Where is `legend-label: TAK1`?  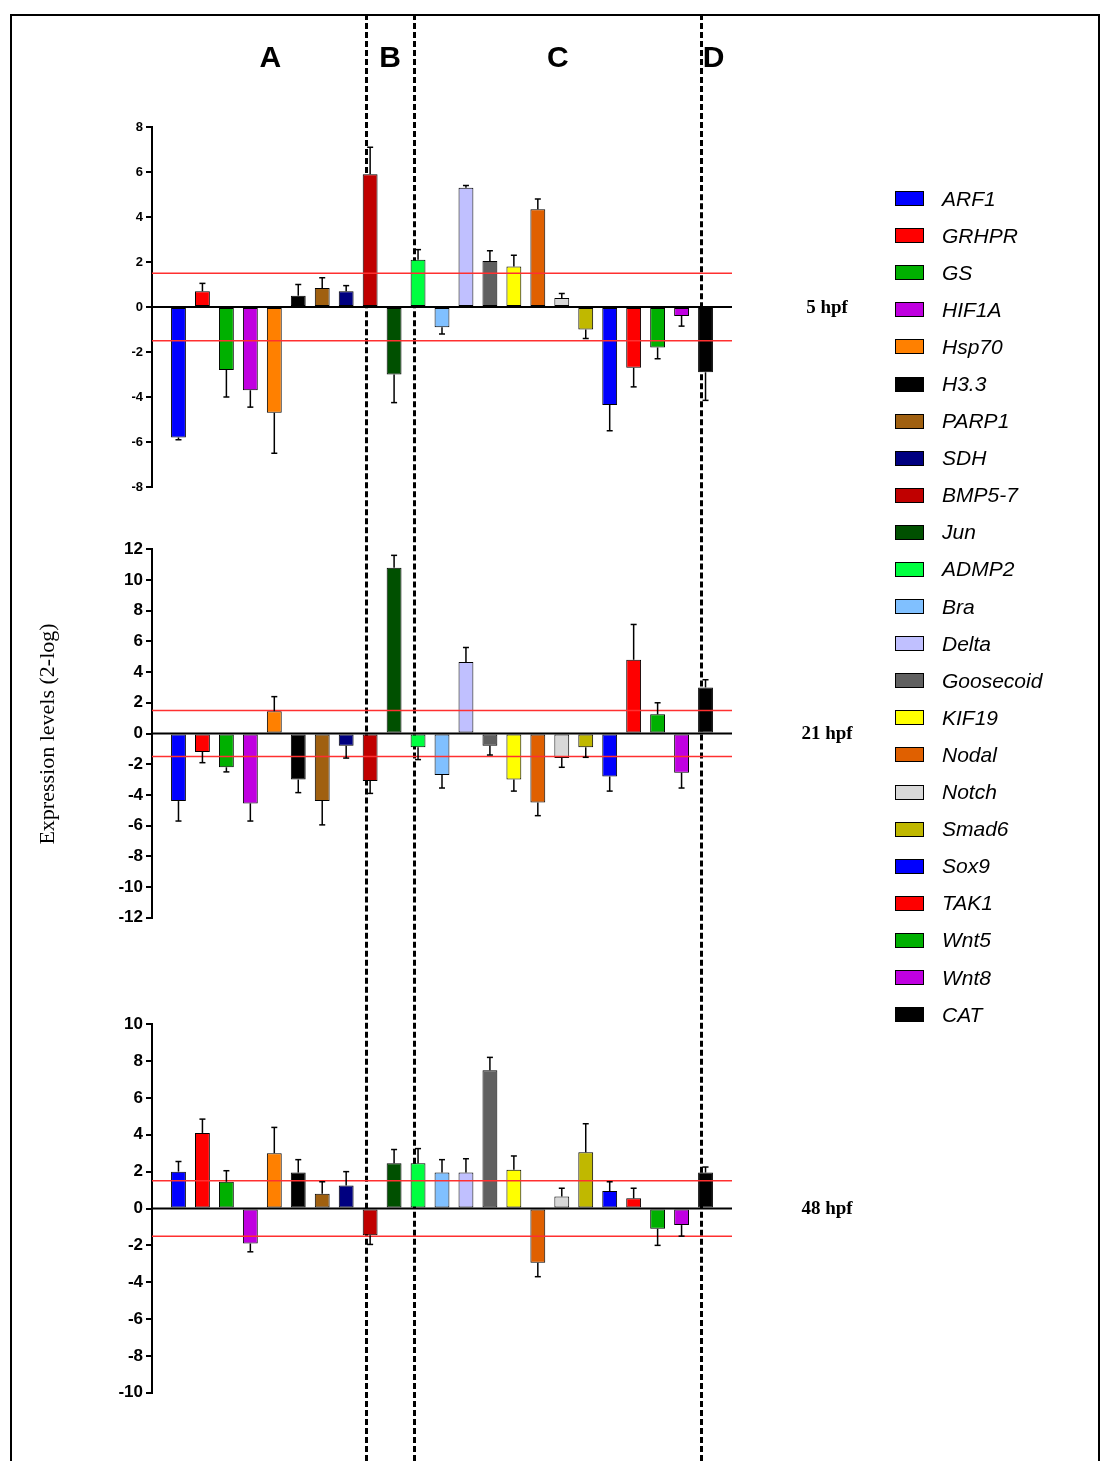
legend-label: TAK1 is located at coordinates (967, 903).